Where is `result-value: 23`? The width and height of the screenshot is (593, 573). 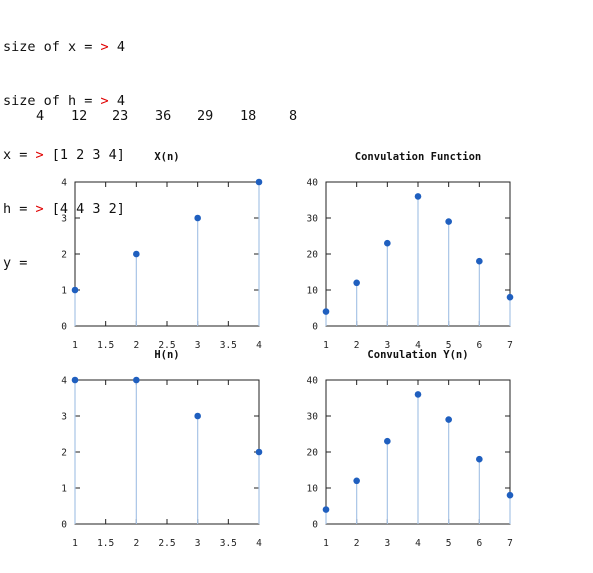 result-value: 23 is located at coordinates (120, 116).